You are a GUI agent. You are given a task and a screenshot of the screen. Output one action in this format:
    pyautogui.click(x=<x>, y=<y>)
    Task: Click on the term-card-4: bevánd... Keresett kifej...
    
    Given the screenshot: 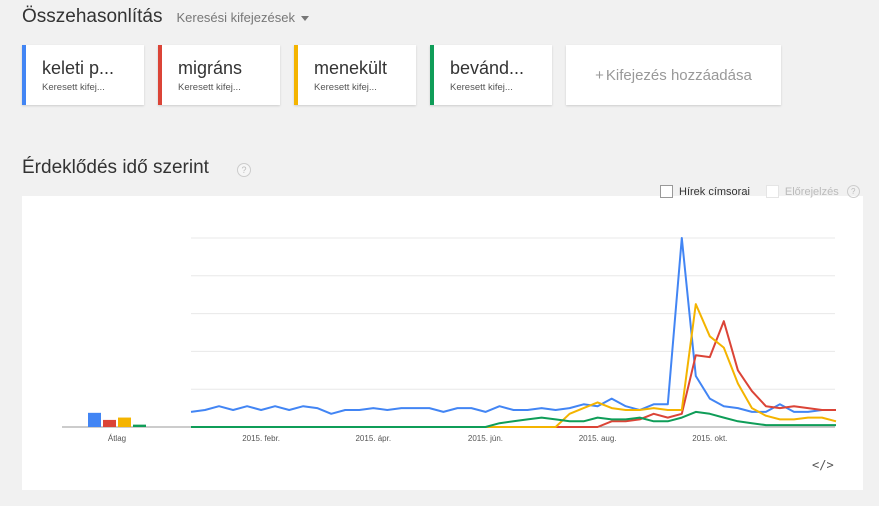 What is the action you would take?
    pyautogui.click(x=491, y=75)
    